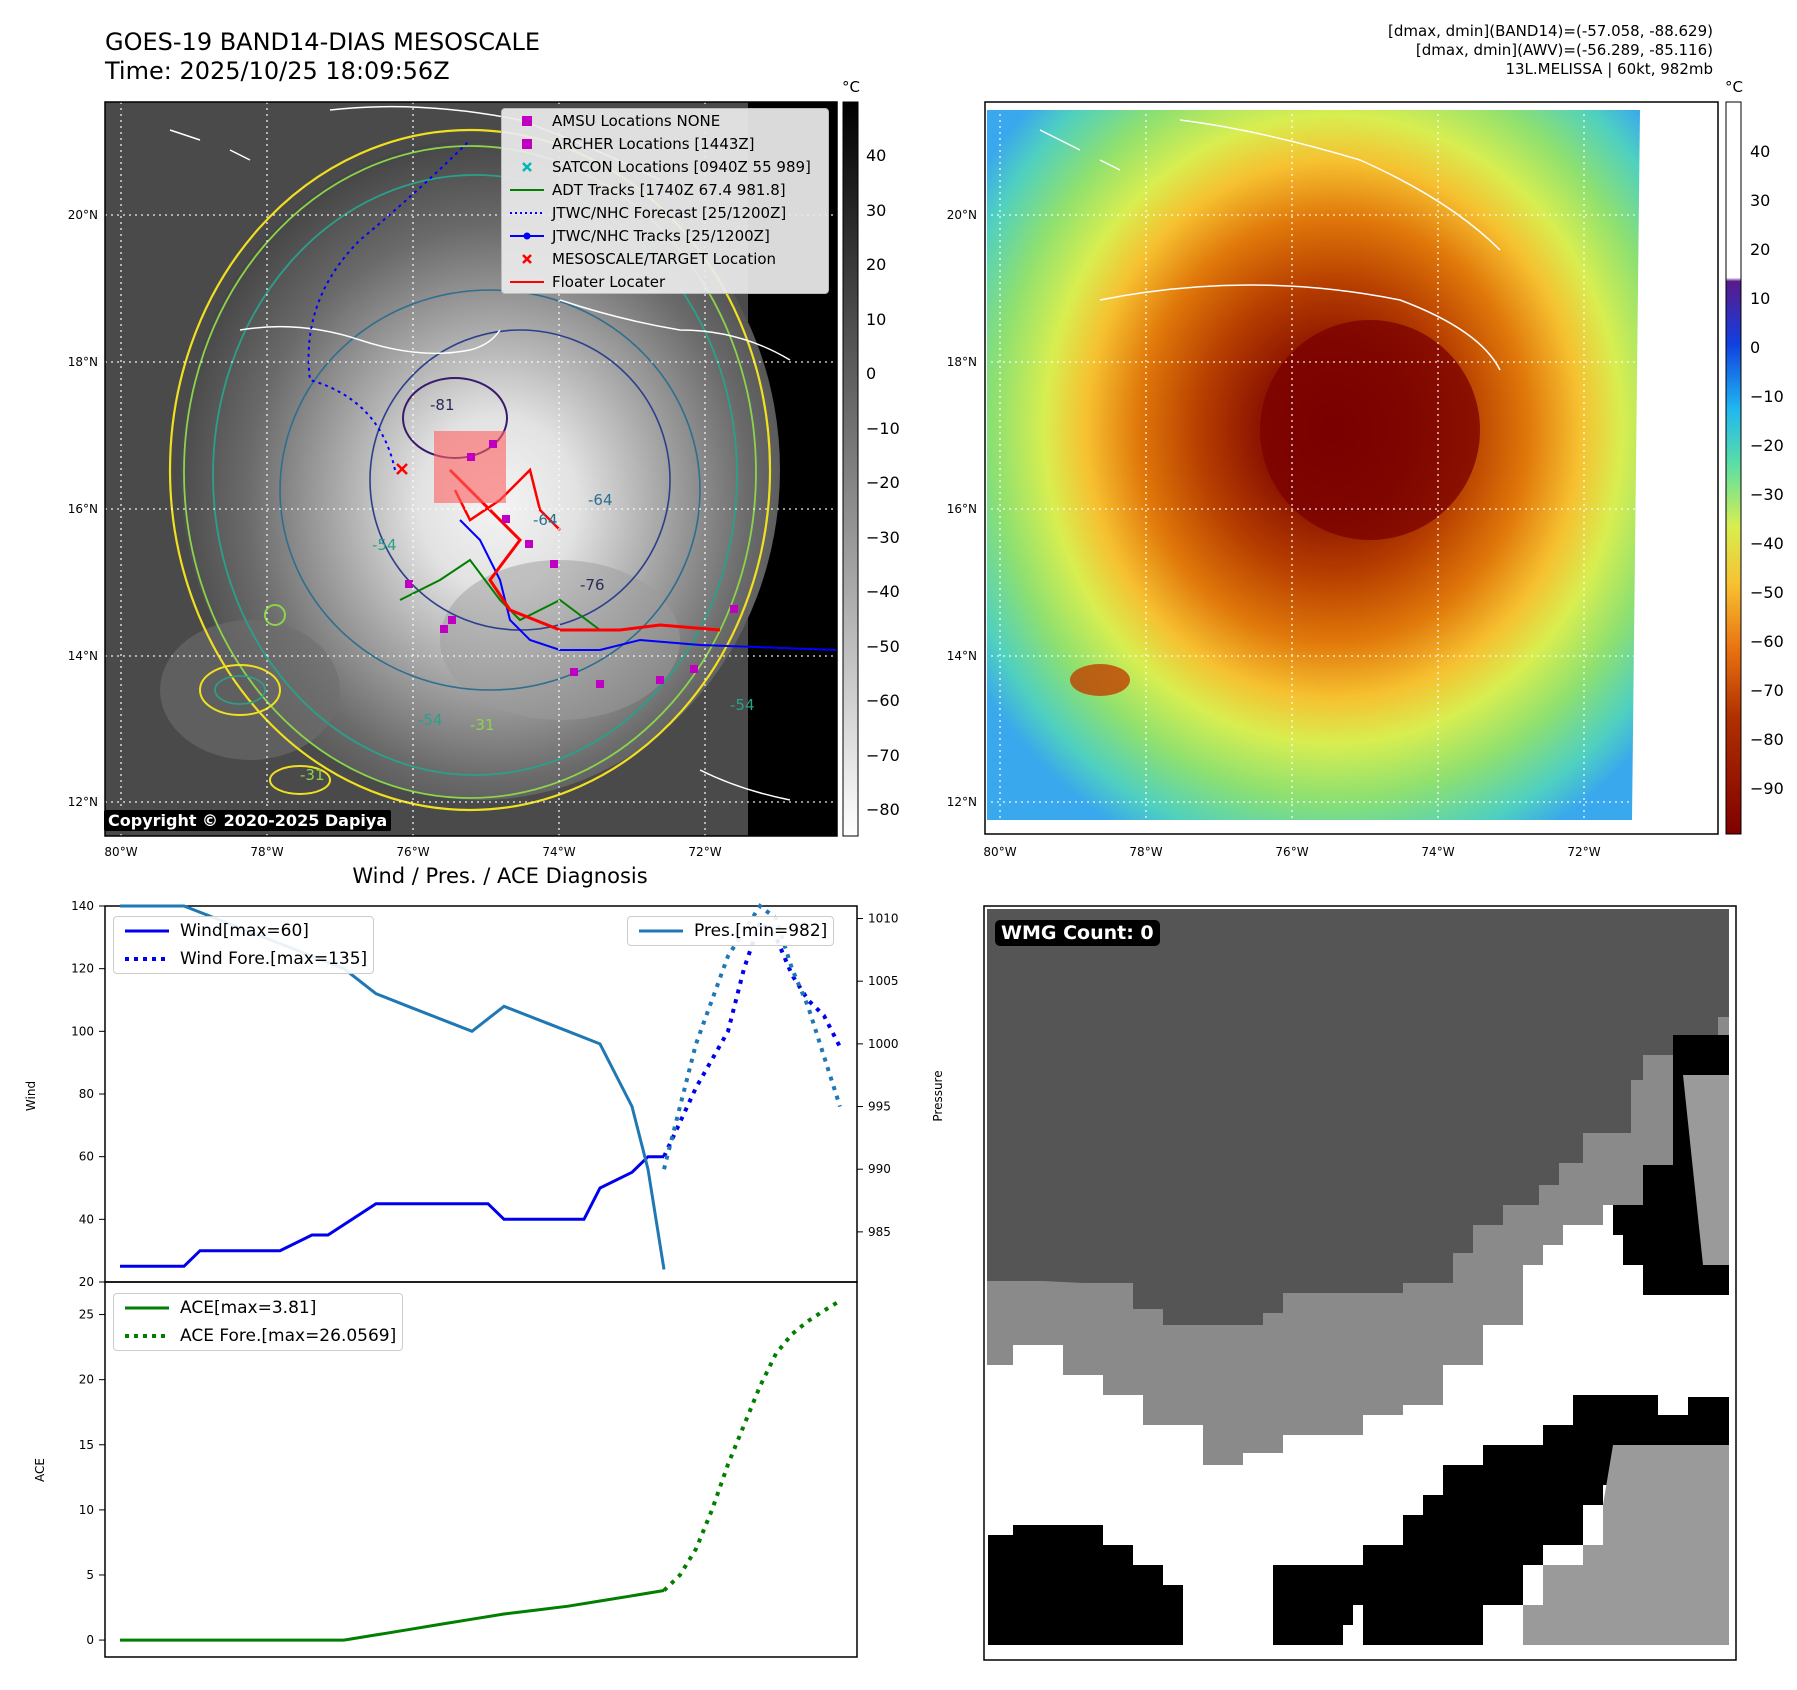 Image resolution: width=1797 pixels, height=1690 pixels. I want to click on colorbar-tick: 20, so click(876, 264).